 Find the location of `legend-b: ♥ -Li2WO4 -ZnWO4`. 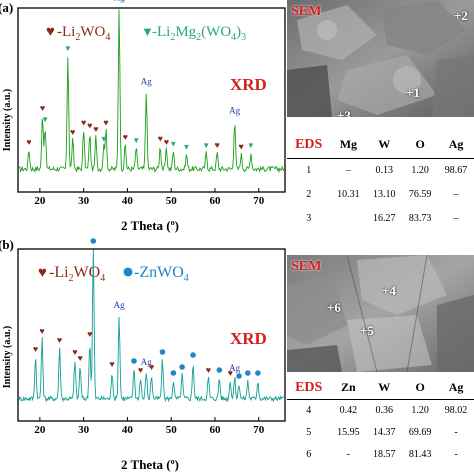

legend-b: ♥ -Li2WO4 -ZnWO4 is located at coordinates (113, 274).